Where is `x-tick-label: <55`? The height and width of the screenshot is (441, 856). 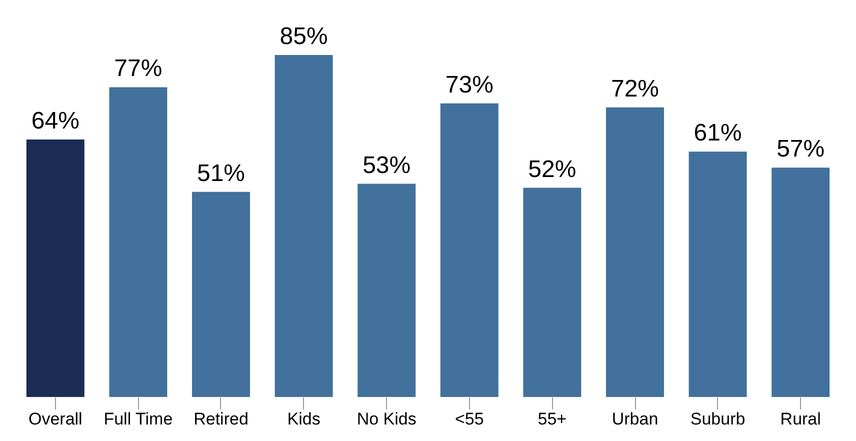 x-tick-label: <55 is located at coordinates (469, 419).